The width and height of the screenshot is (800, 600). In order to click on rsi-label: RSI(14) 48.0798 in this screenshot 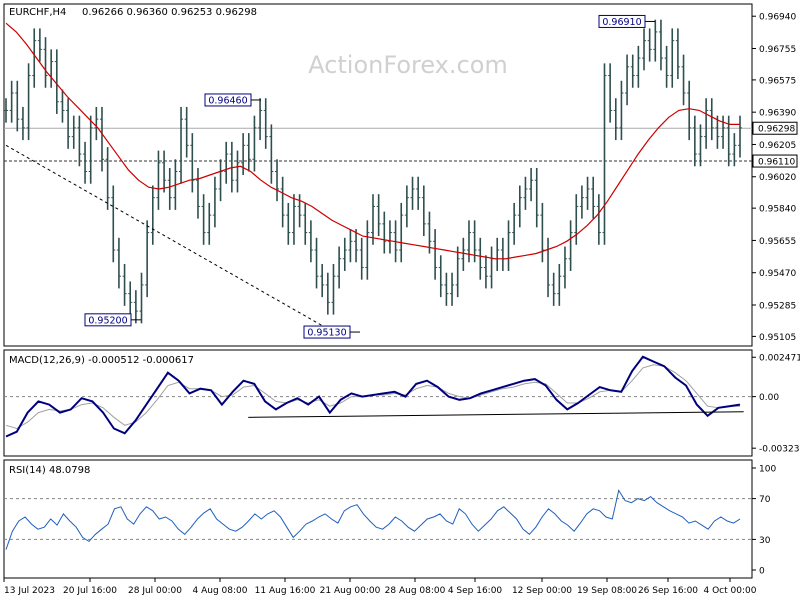, I will do `click(49, 470)`.